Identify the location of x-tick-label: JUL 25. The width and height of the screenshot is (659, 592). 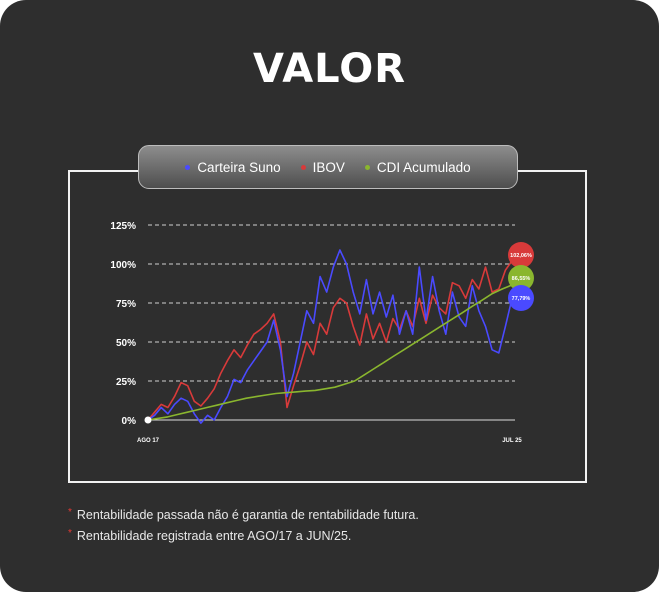
(512, 441).